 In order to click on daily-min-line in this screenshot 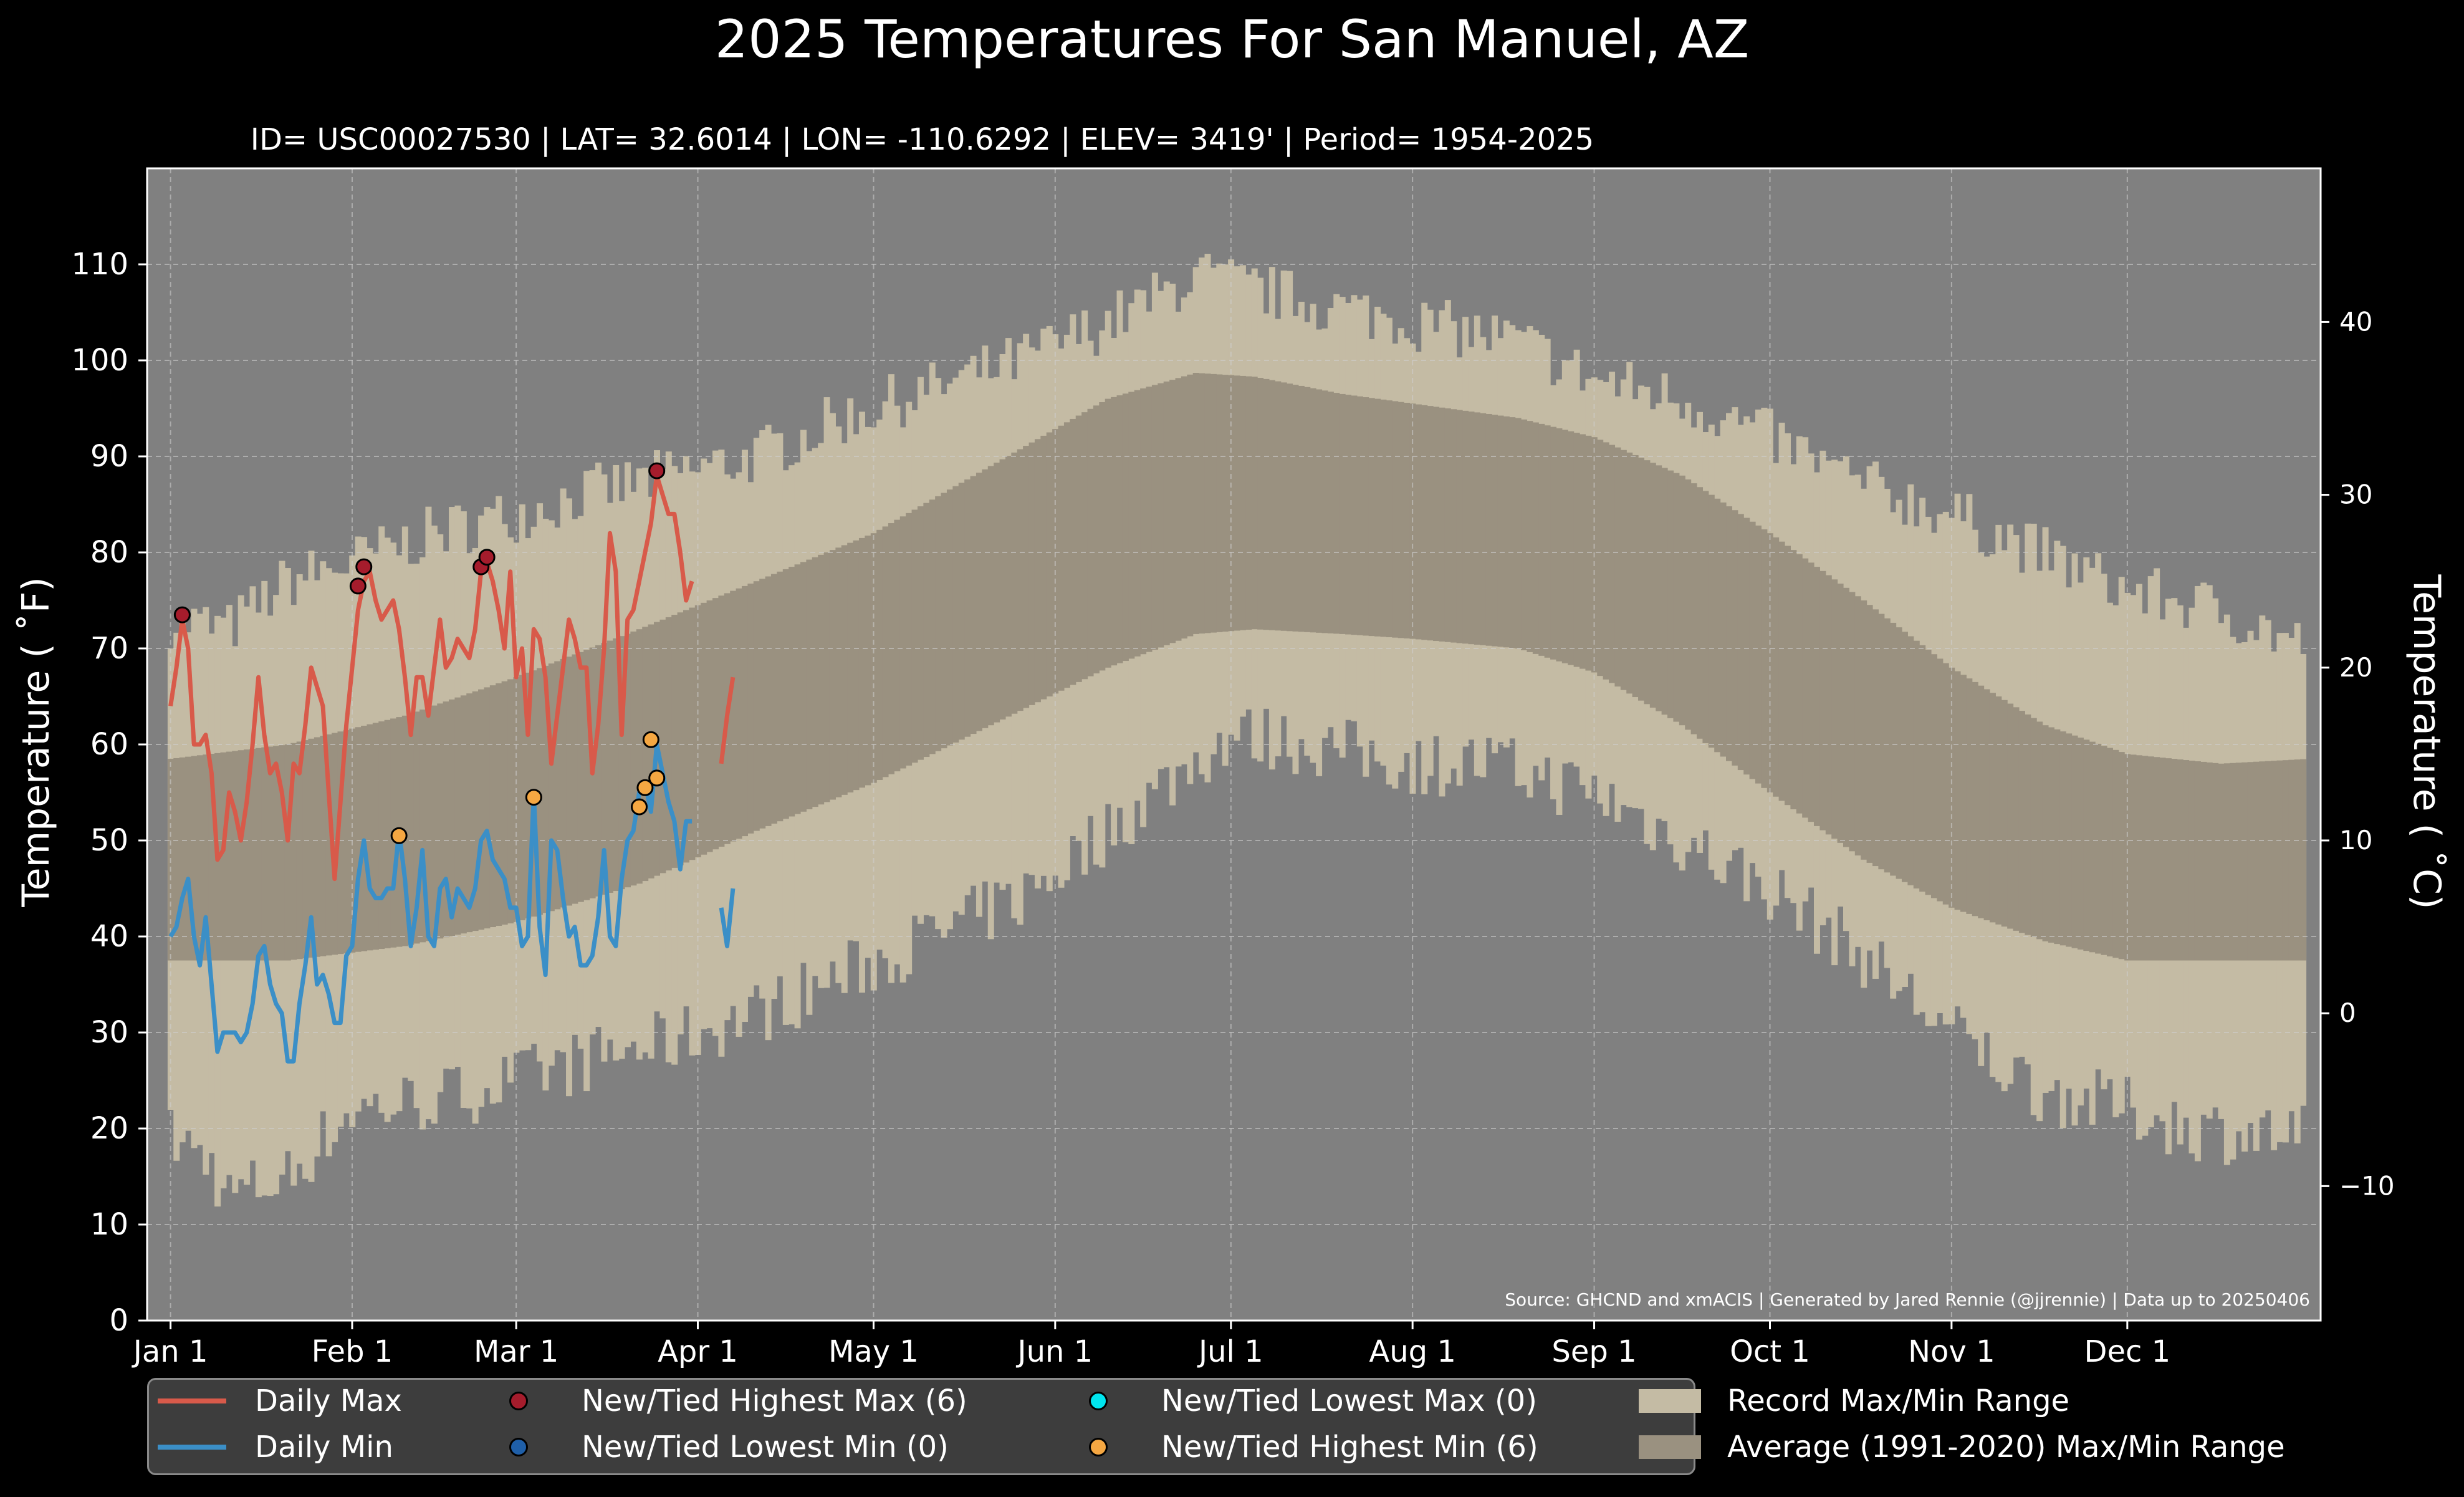, I will do `click(430, 903)`.